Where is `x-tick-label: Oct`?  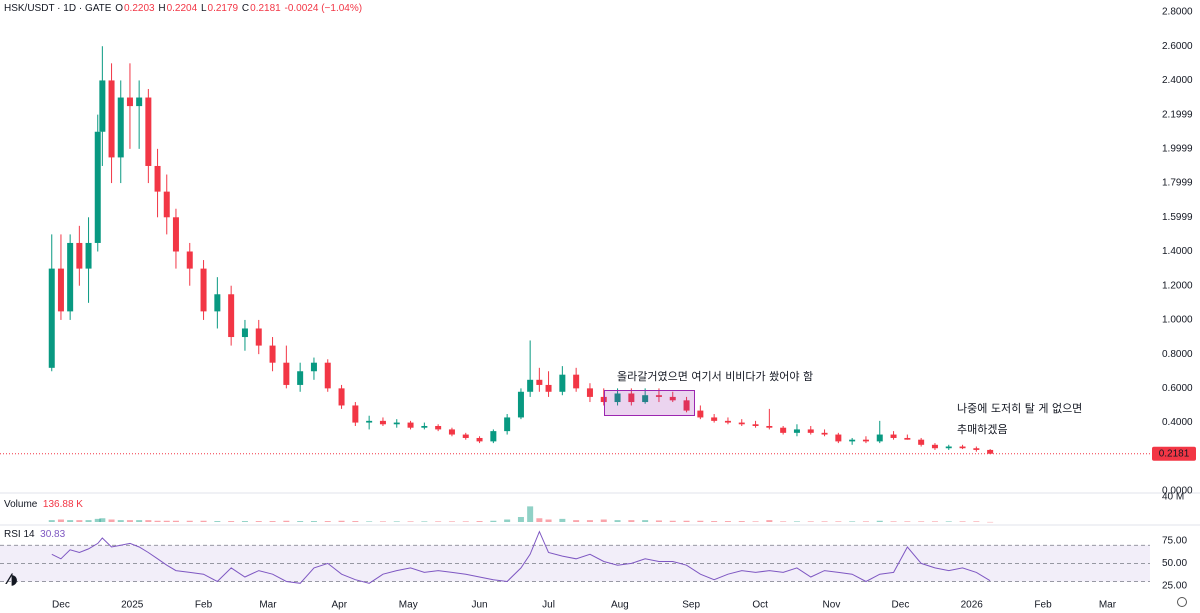
x-tick-label: Oct is located at coordinates (760, 605).